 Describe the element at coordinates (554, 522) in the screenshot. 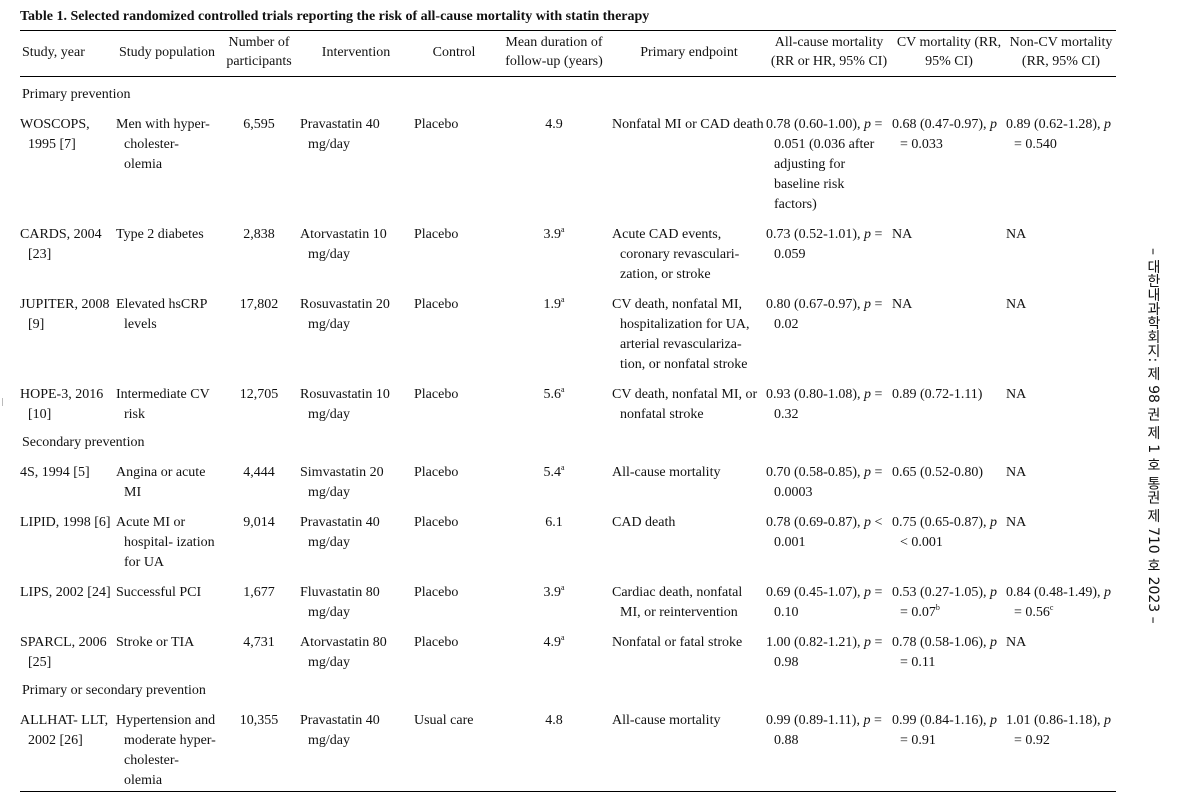

I see `duration-cell: 6.1` at that location.